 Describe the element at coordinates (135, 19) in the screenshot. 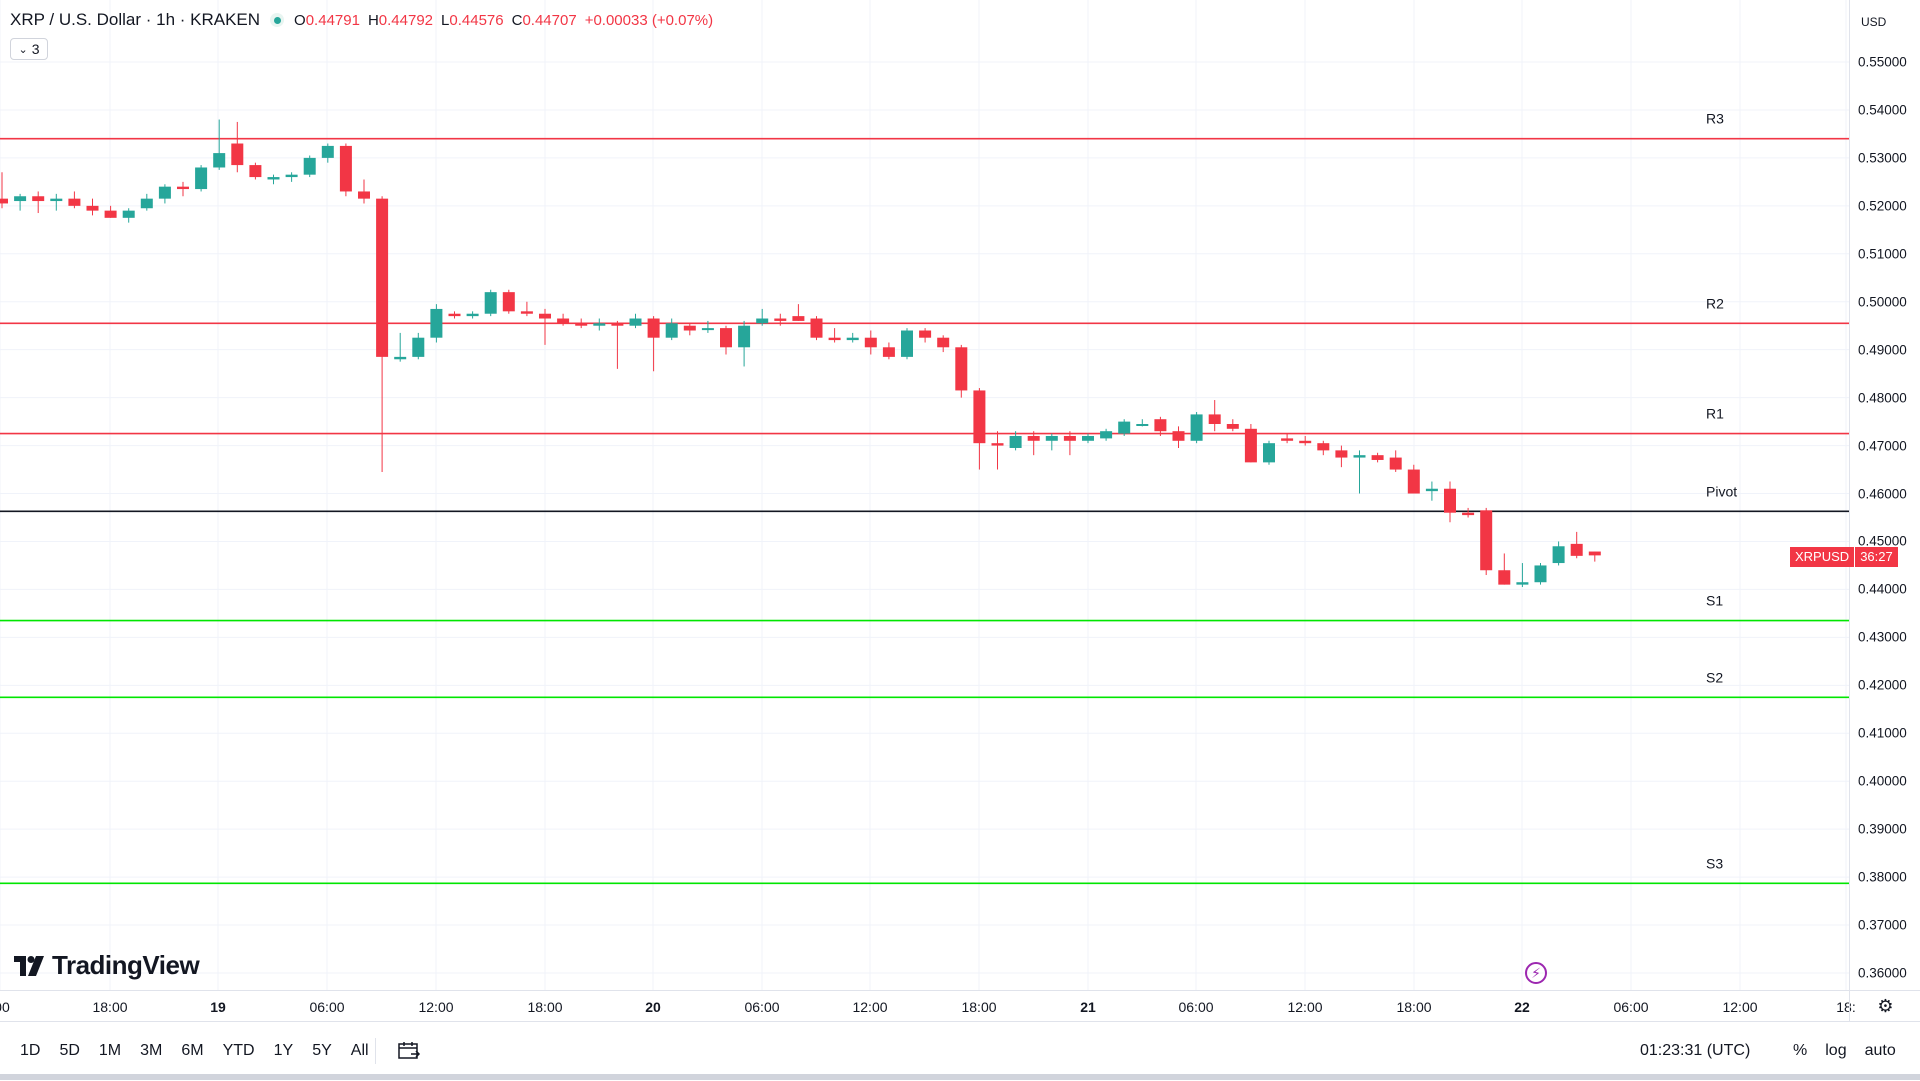

I see `symbol-title: XRP / U.S. Dollar · 1h · KRAKEN` at that location.